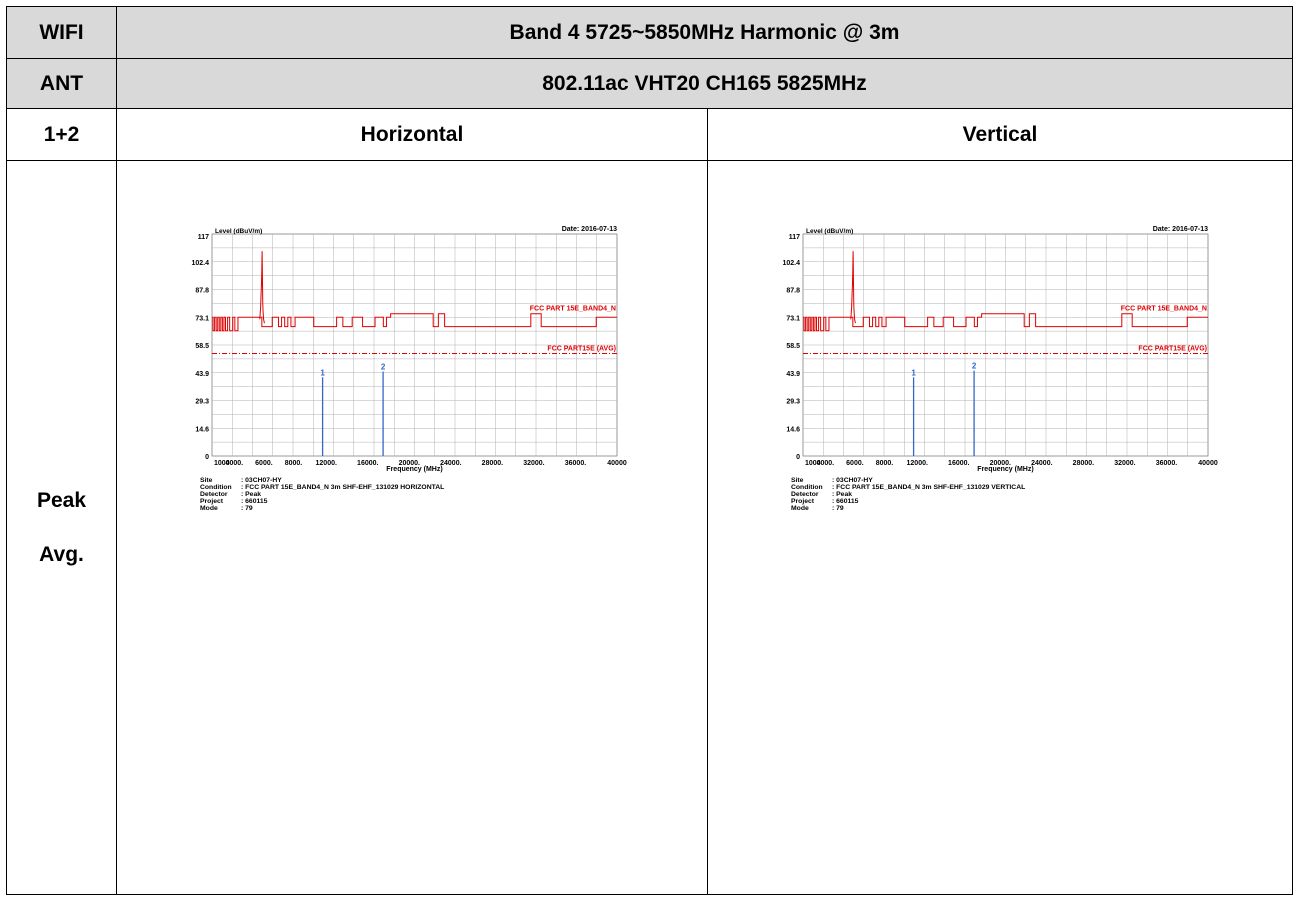  What do you see at coordinates (61, 554) in the screenshot?
I see `avg-label: Avg.` at bounding box center [61, 554].